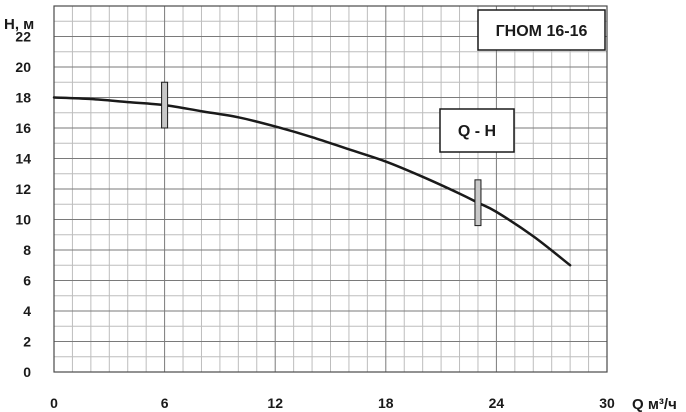 The image size is (686, 412). I want to click on y-tick-label: 8, so click(27, 250).